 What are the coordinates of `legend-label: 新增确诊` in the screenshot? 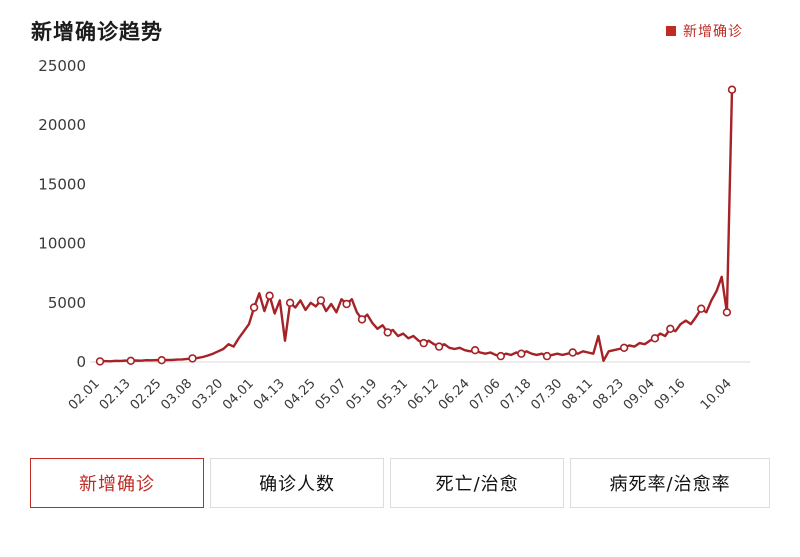 It's located at (713, 32).